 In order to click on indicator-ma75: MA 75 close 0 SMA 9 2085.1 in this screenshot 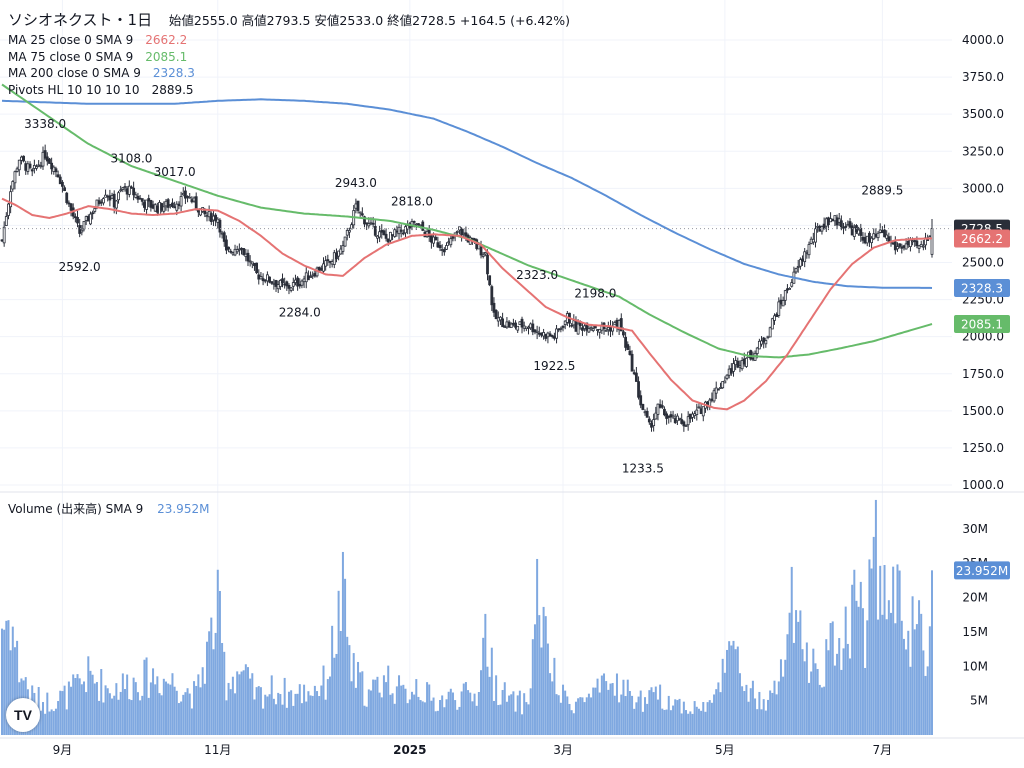, I will do `click(289, 57)`.